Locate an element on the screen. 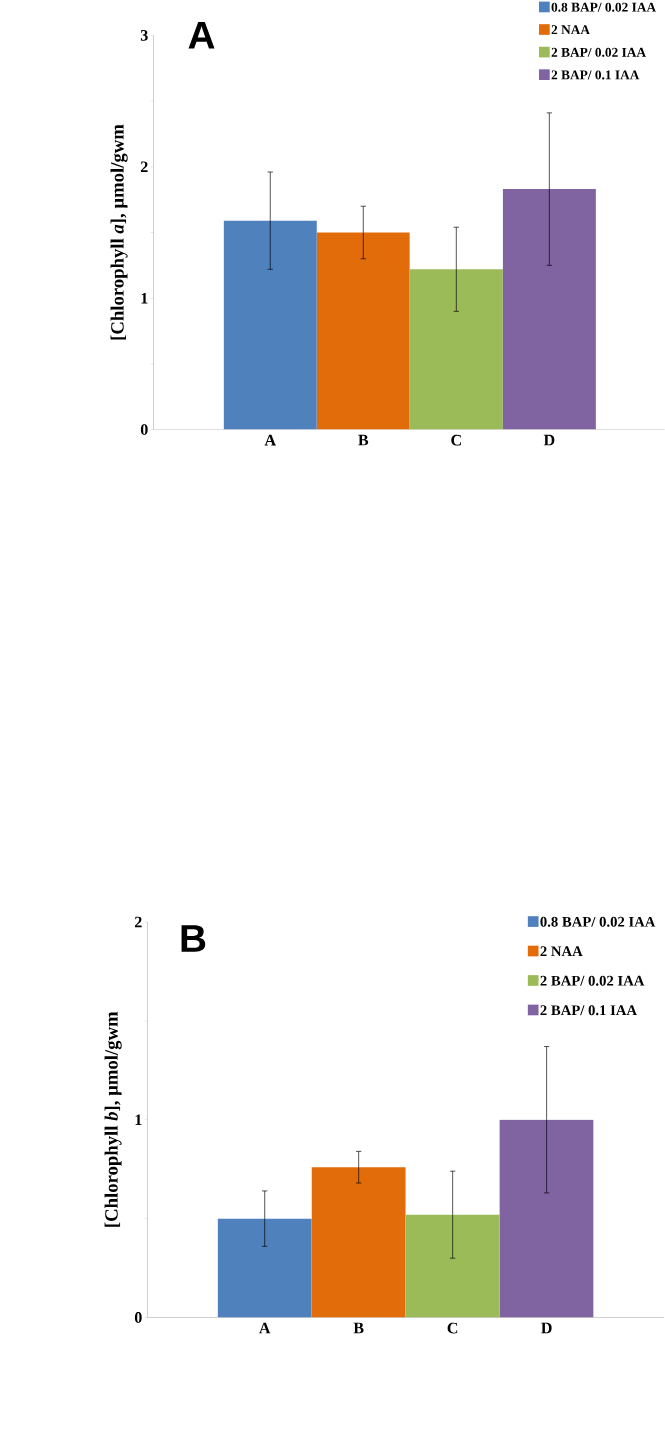 The width and height of the screenshot is (665, 1456). y-axis-title: [Chlorophyll a], µmol/gwm is located at coordinates (119, 232).